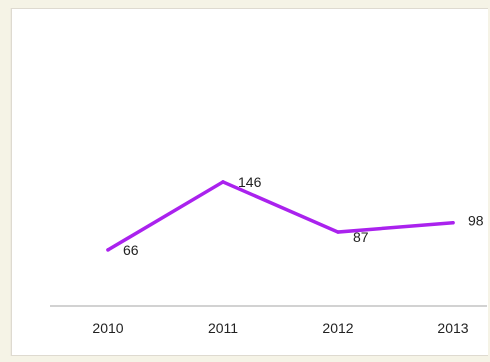 The height and width of the screenshot is (362, 490). Describe the element at coordinates (361, 237) in the screenshot. I see `data-label: 87` at that location.